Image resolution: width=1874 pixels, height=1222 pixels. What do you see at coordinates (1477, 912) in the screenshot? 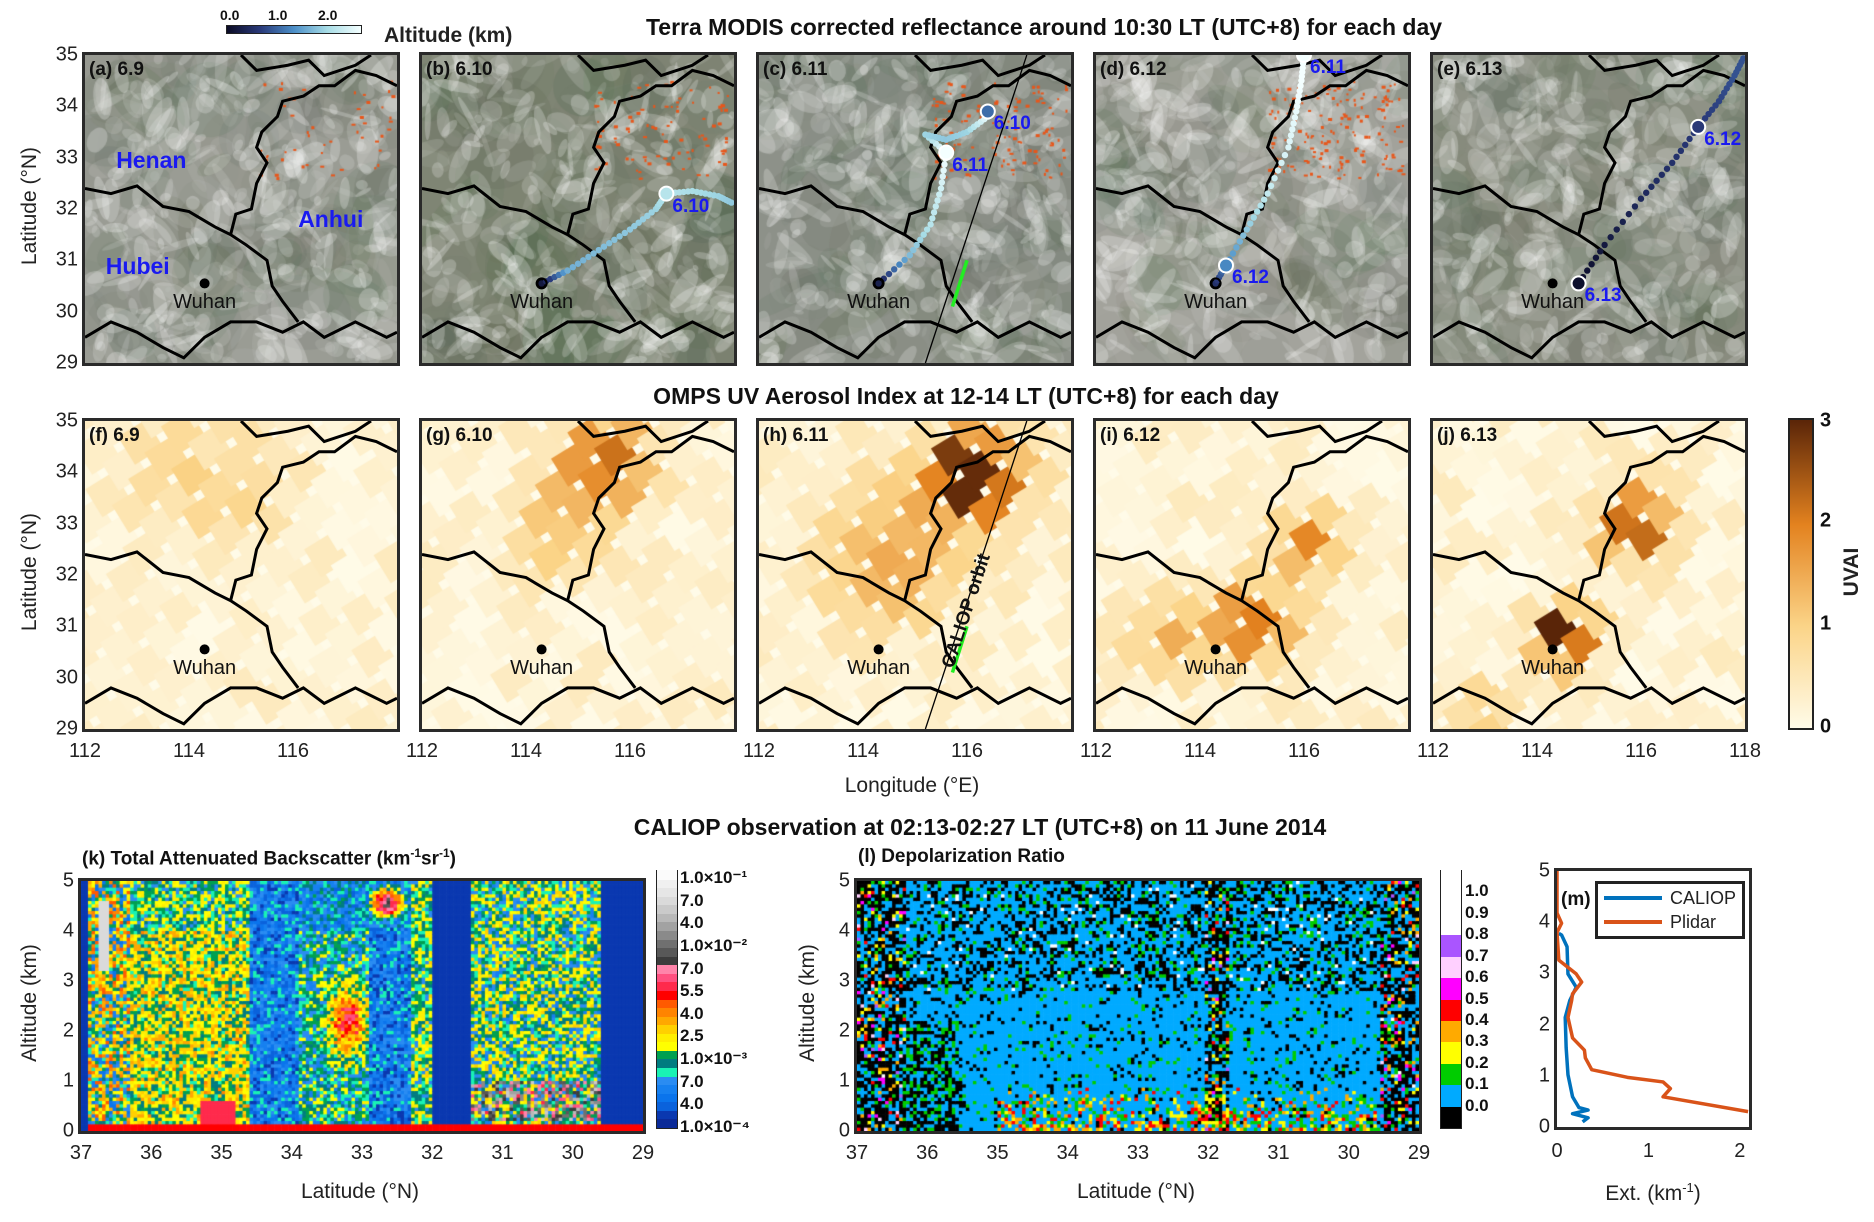
I see `colorbar-label: 0.9` at bounding box center [1477, 912].